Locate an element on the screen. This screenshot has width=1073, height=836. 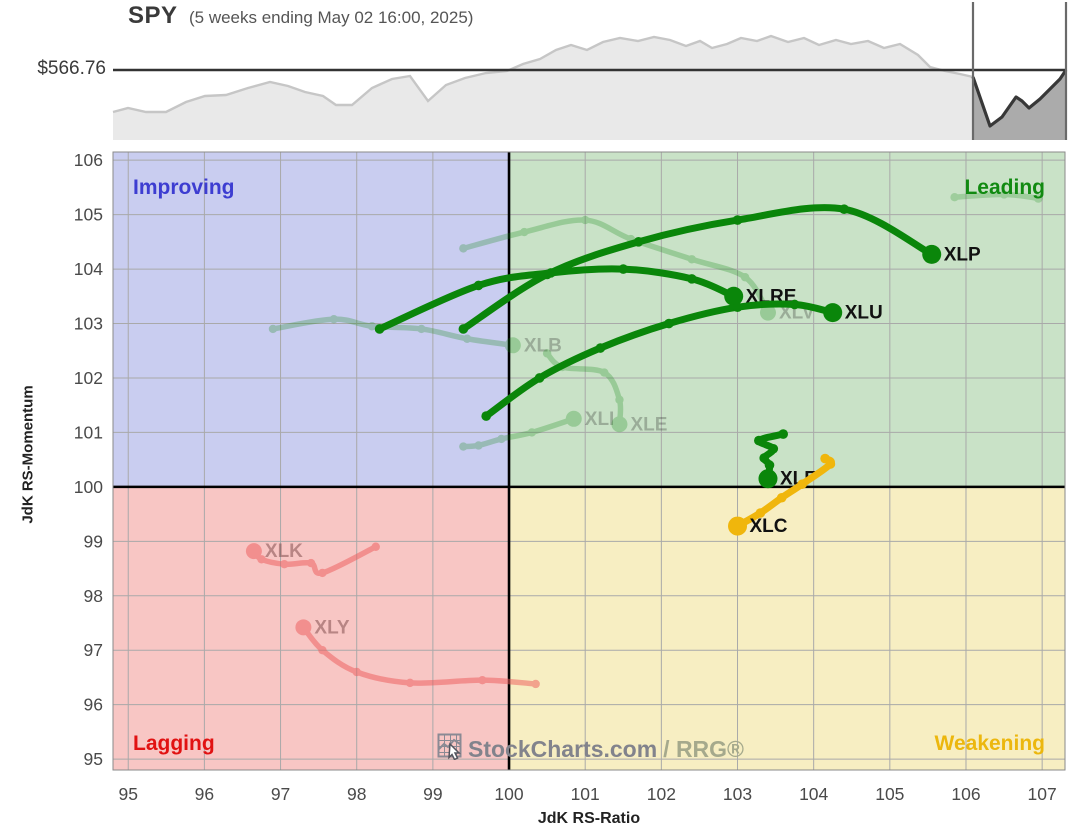
trail-head-XLU is located at coordinates (833, 313).